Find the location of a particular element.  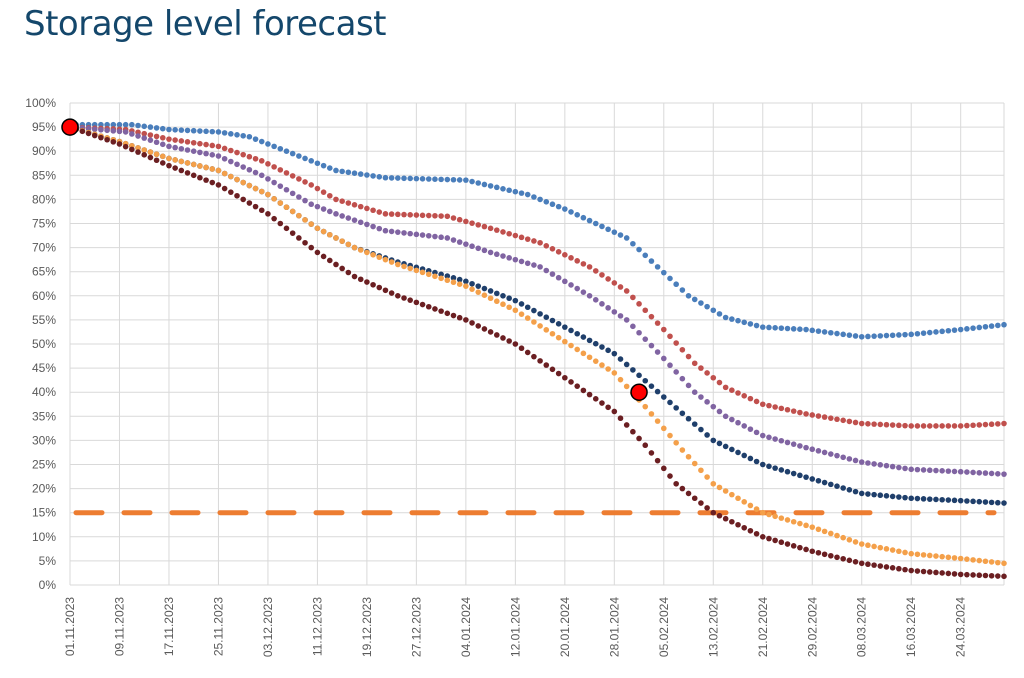

x-tick-label: 19.12.2023 is located at coordinates (367, 627).